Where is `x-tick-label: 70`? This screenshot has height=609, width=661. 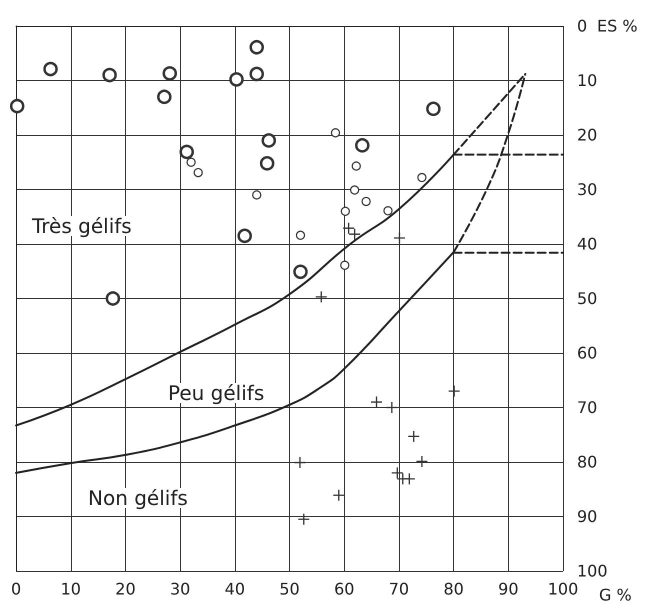 x-tick-label: 70 is located at coordinates (399, 589).